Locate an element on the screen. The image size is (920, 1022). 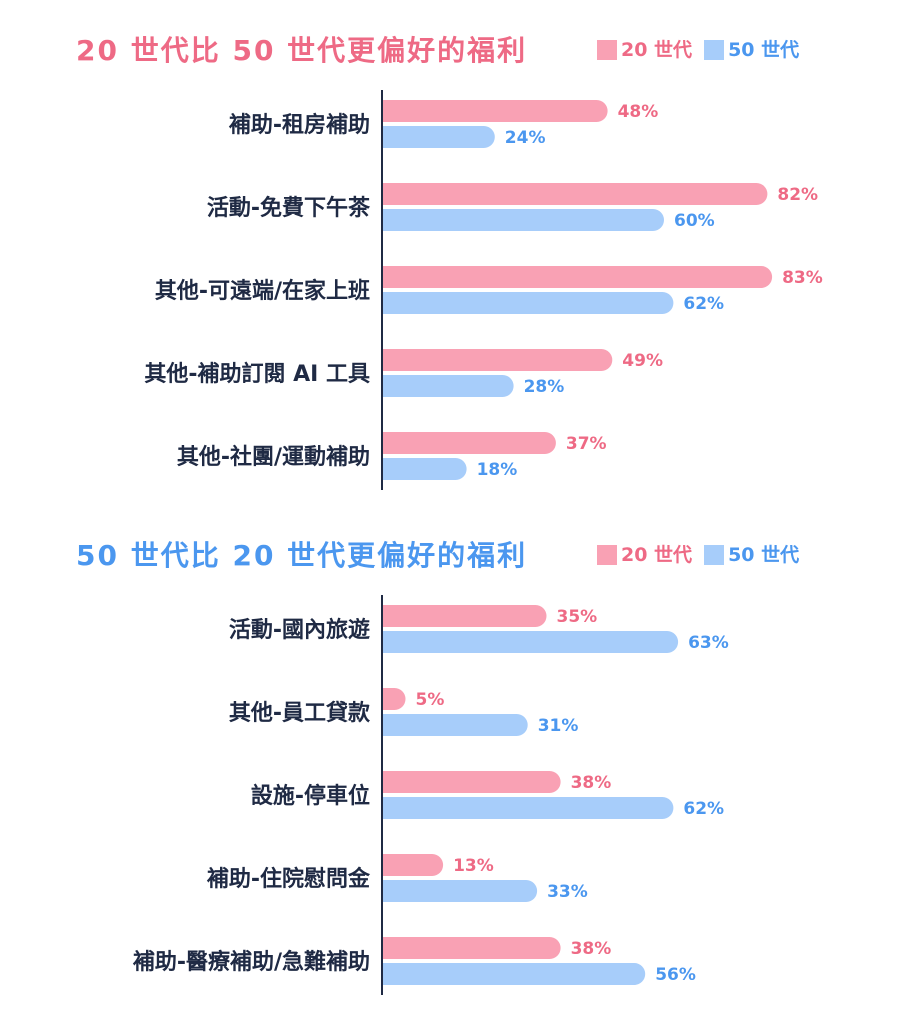
category-label: 補助-租房補助 is located at coordinates (299, 125).